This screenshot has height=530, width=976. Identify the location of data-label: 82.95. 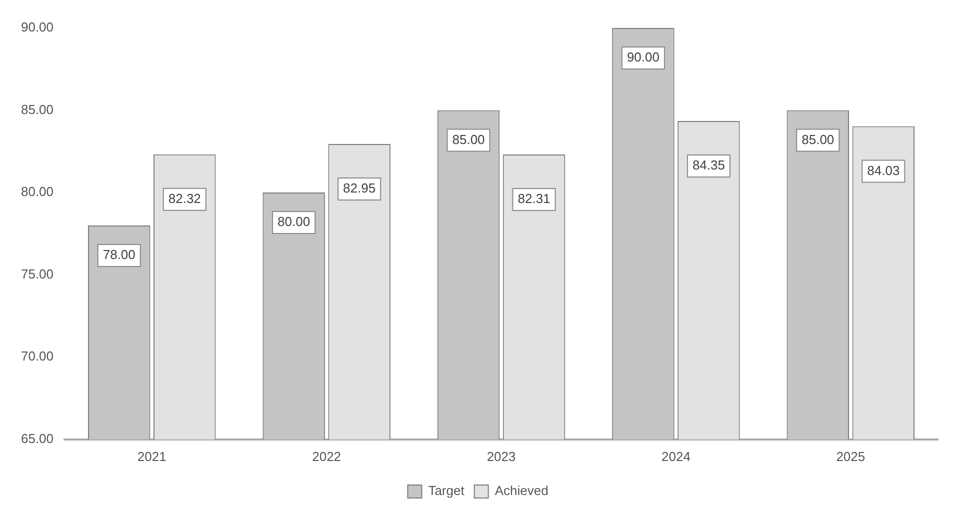
(359, 188).